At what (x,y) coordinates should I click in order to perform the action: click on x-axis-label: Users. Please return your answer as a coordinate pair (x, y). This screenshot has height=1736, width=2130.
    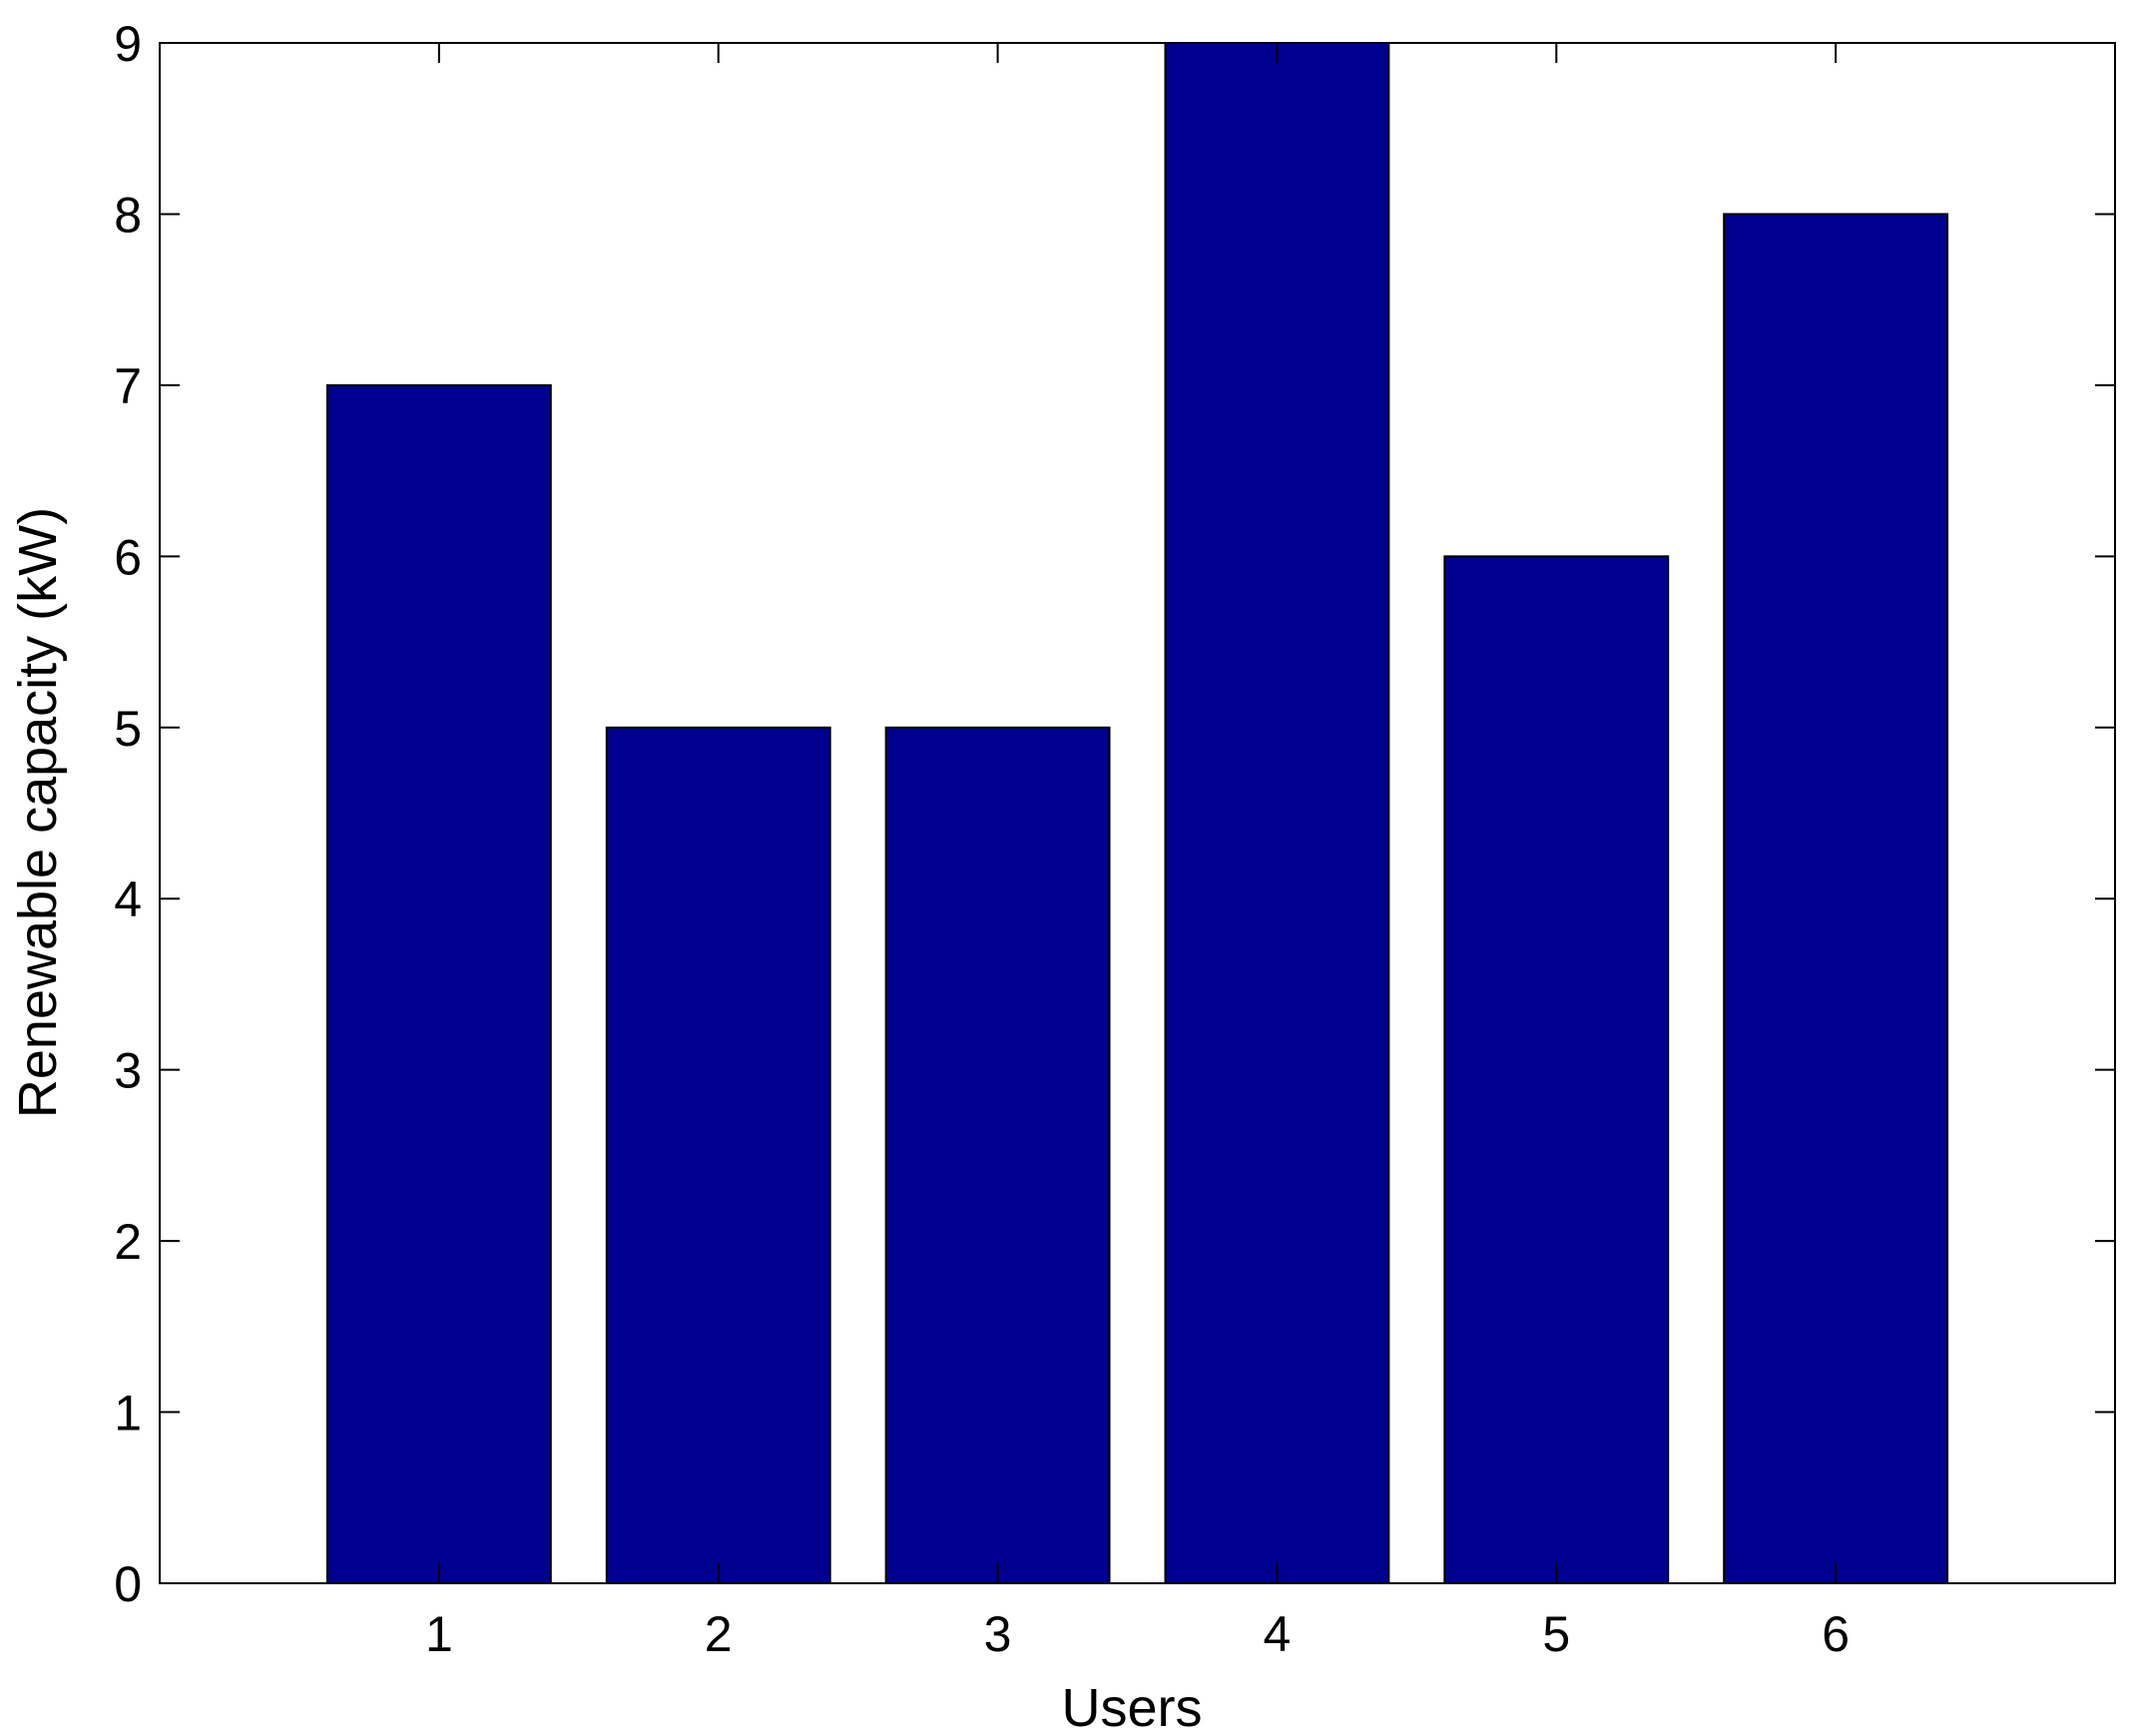
    Looking at the image, I should click on (1131, 1707).